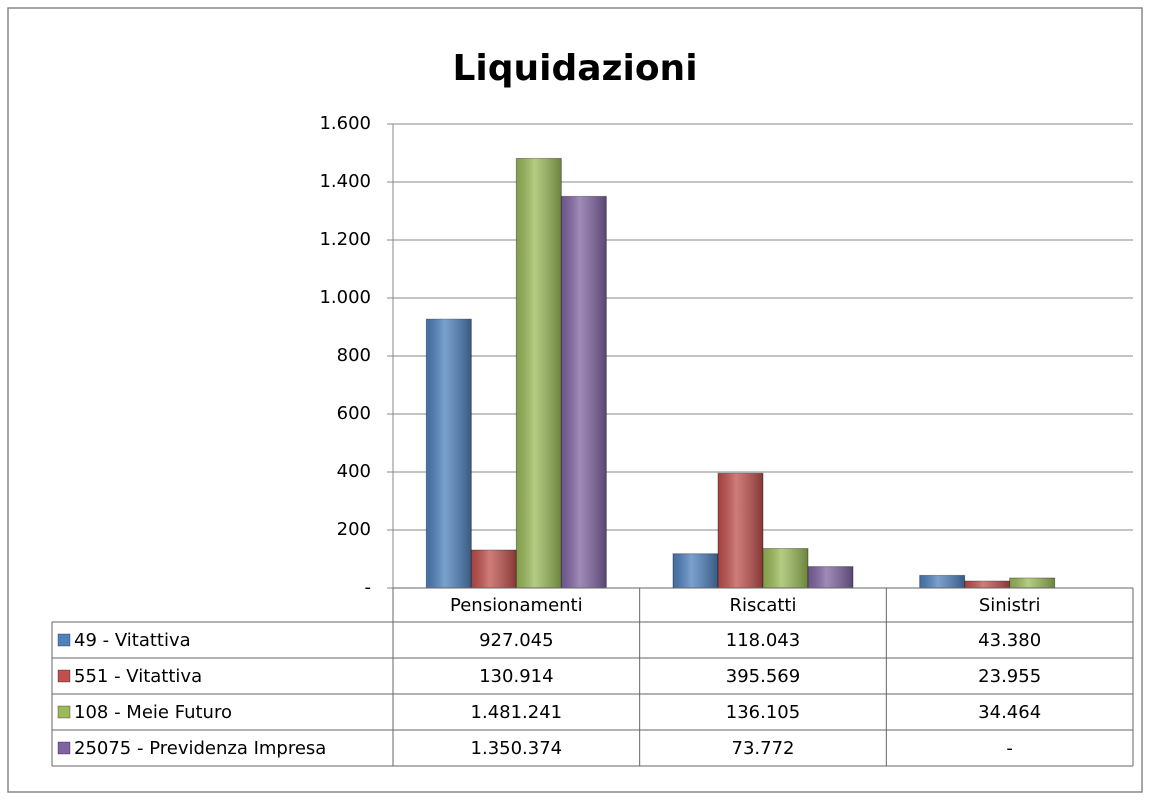 The image size is (1150, 804). What do you see at coordinates (1009, 712) in the screenshot?
I see `table-value: 34.464` at bounding box center [1009, 712].